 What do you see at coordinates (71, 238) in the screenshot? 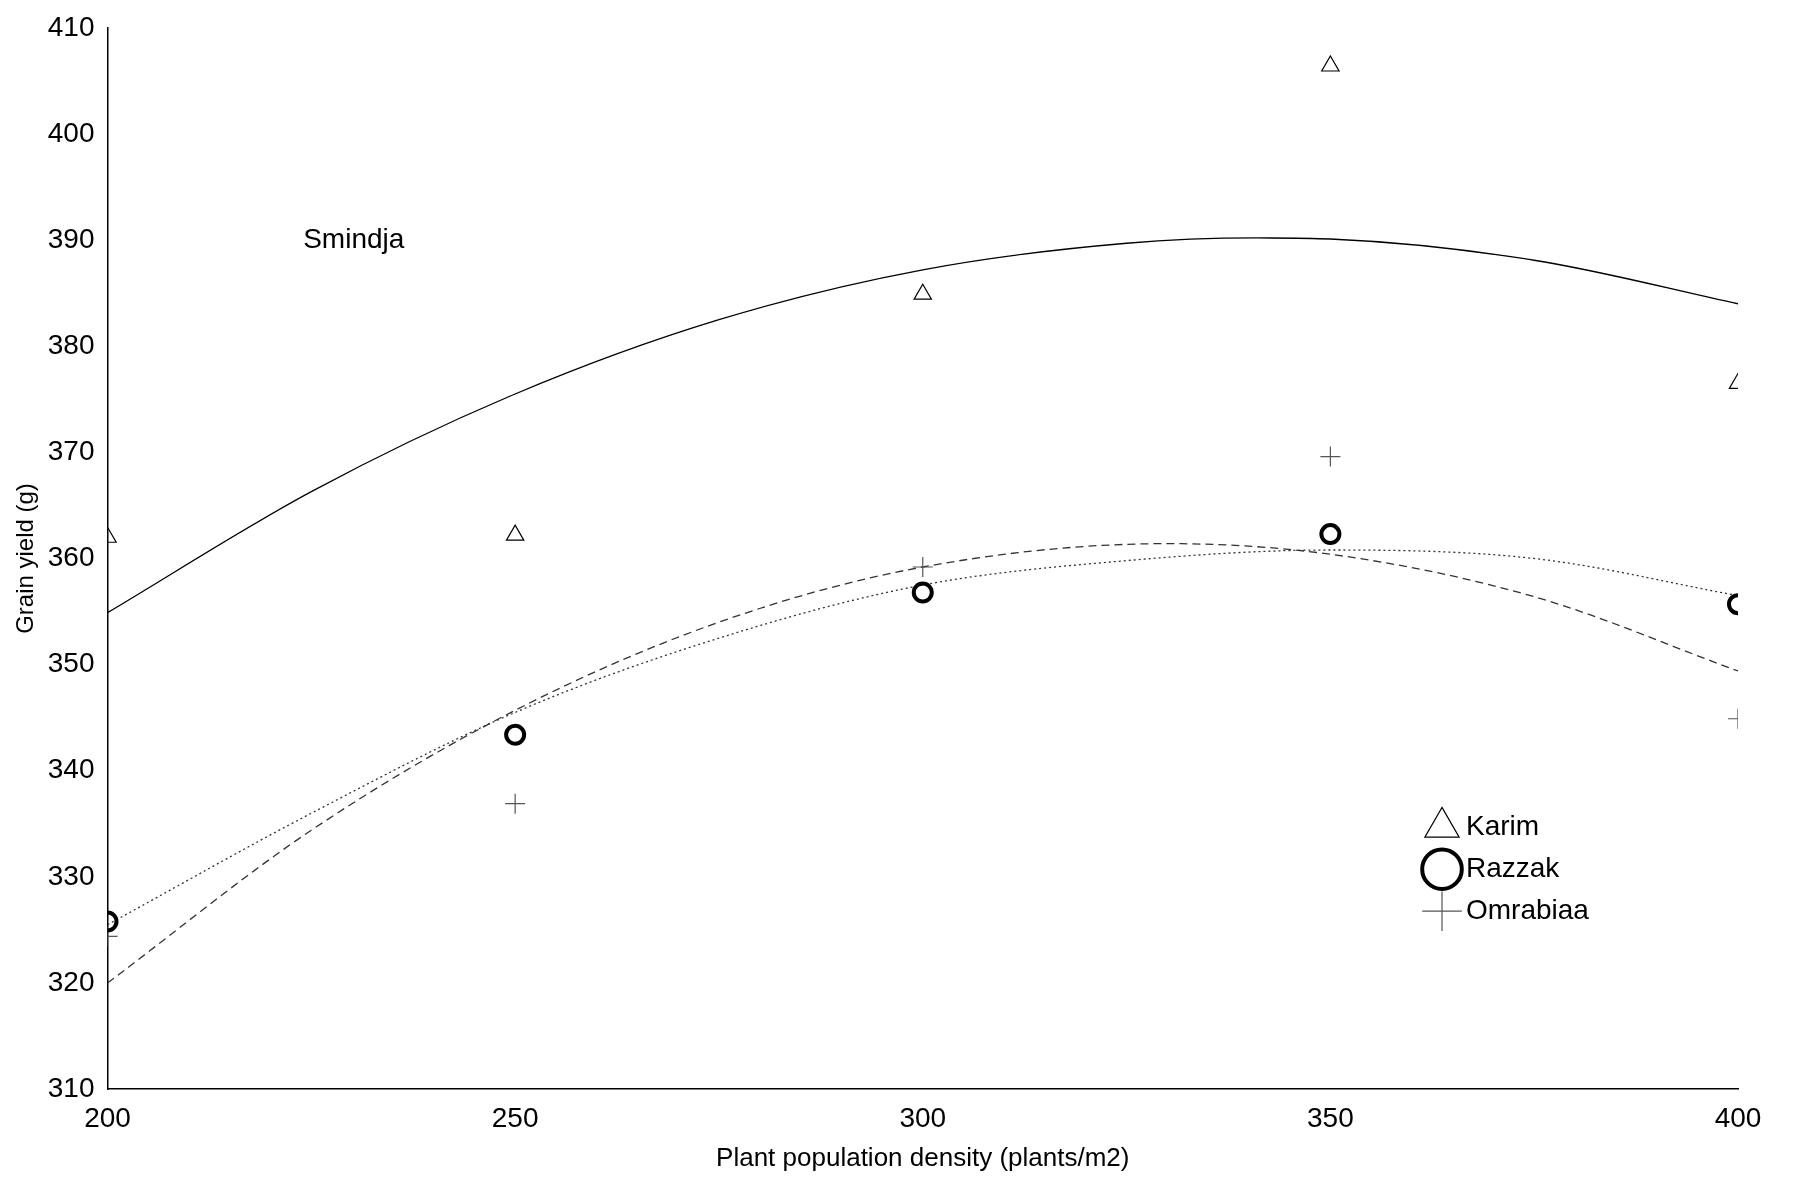
I see `y-tick-label: 390` at bounding box center [71, 238].